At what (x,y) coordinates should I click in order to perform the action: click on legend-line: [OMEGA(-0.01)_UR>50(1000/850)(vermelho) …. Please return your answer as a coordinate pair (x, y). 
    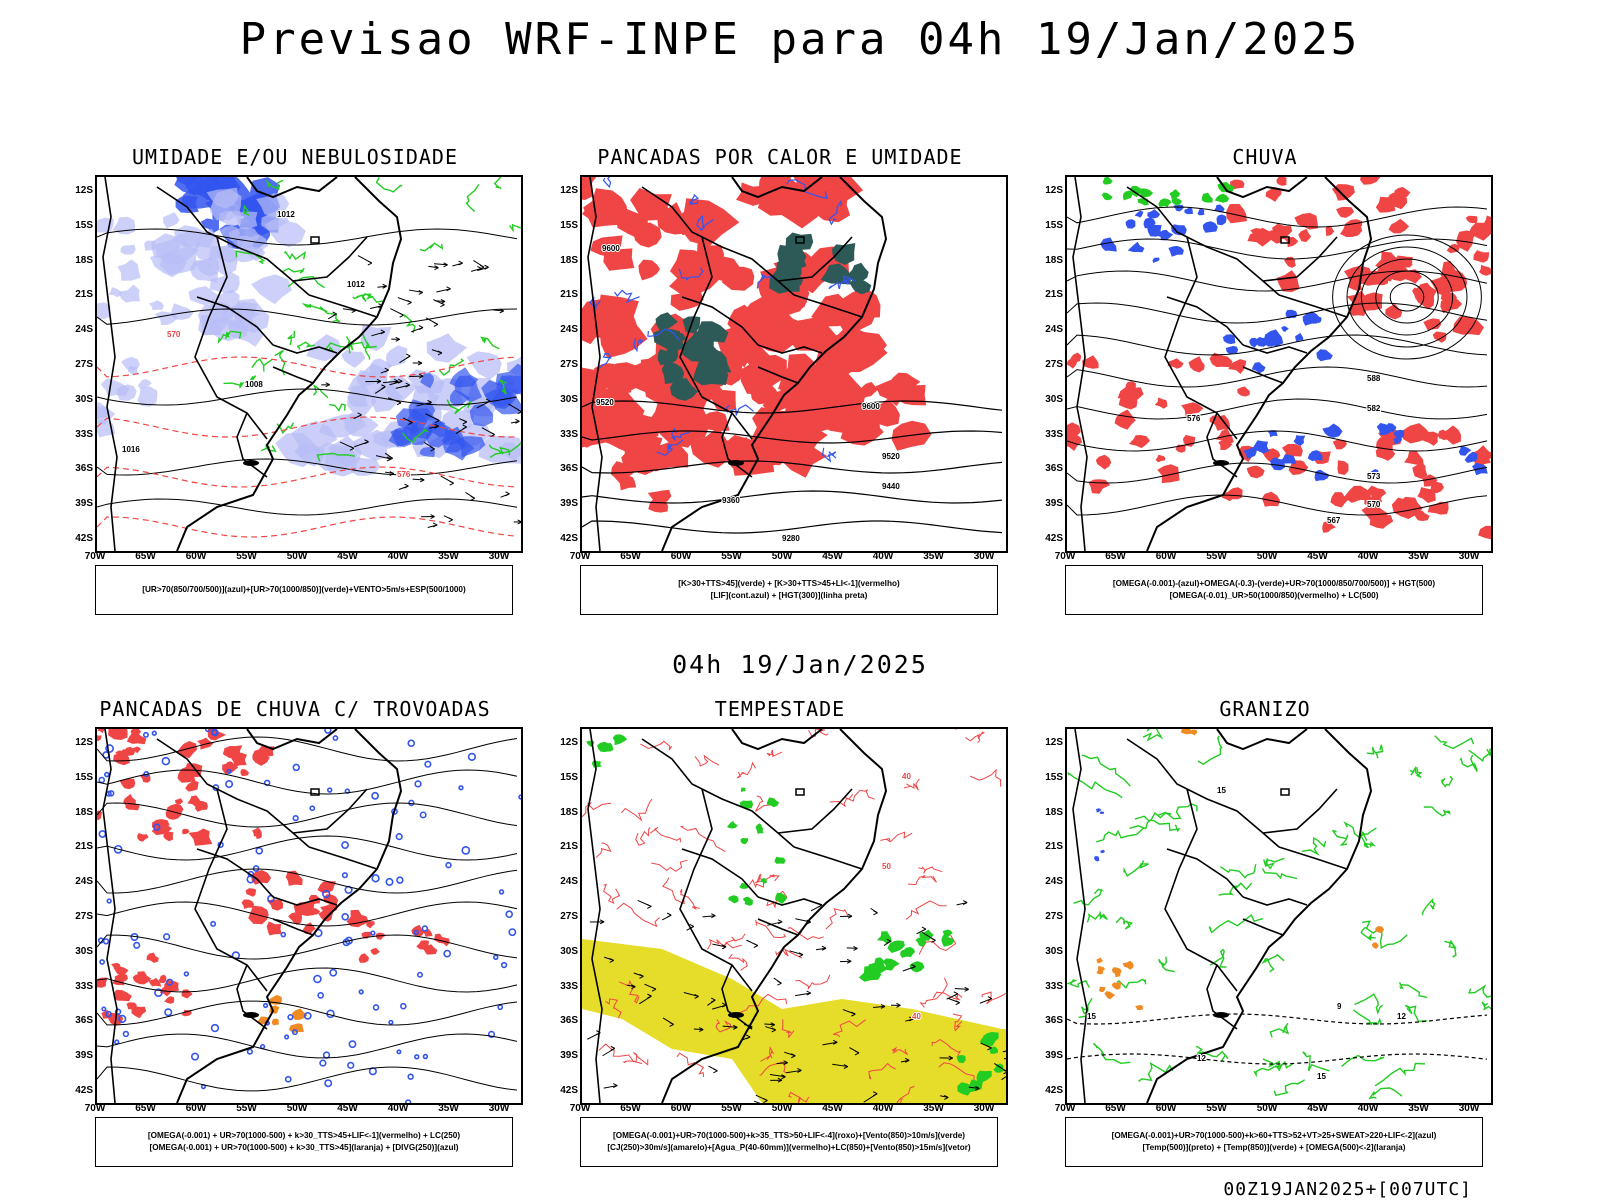
    Looking at the image, I should click on (1274, 595).